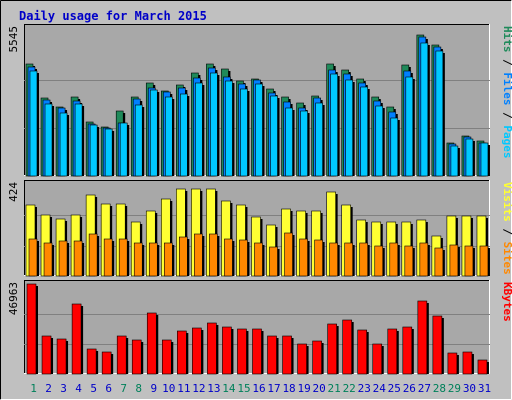 This screenshot has width=512, height=400. What do you see at coordinates (394, 388) in the screenshot?
I see `x-tick-label-25: 25` at bounding box center [394, 388].